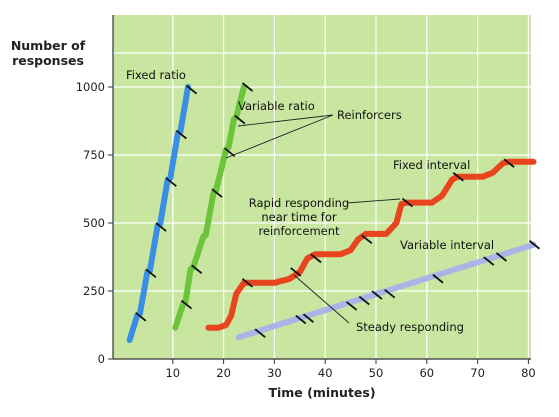 The height and width of the screenshot is (417, 559). Describe the element at coordinates (156, 75) in the screenshot. I see `label-fixed-ratio: Fixed ratio` at that location.